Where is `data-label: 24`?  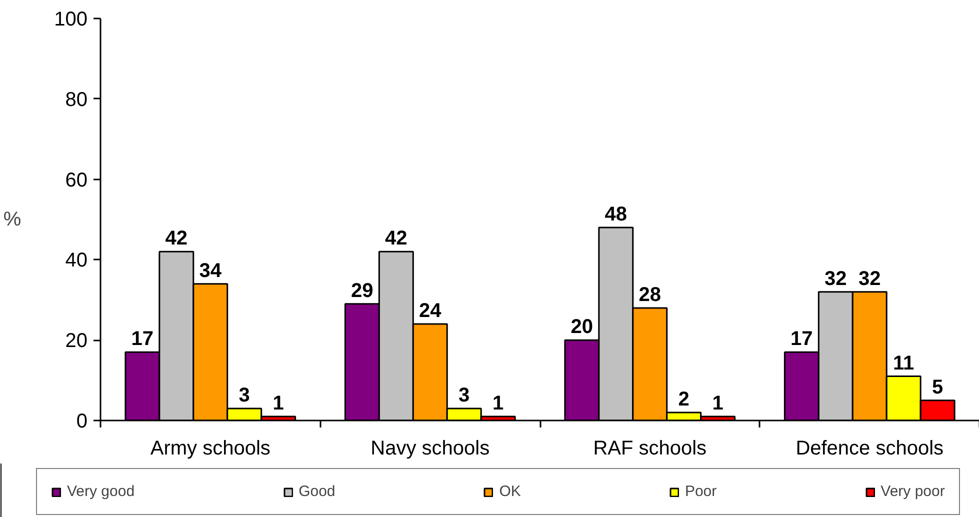 data-label: 24 is located at coordinates (430, 311).